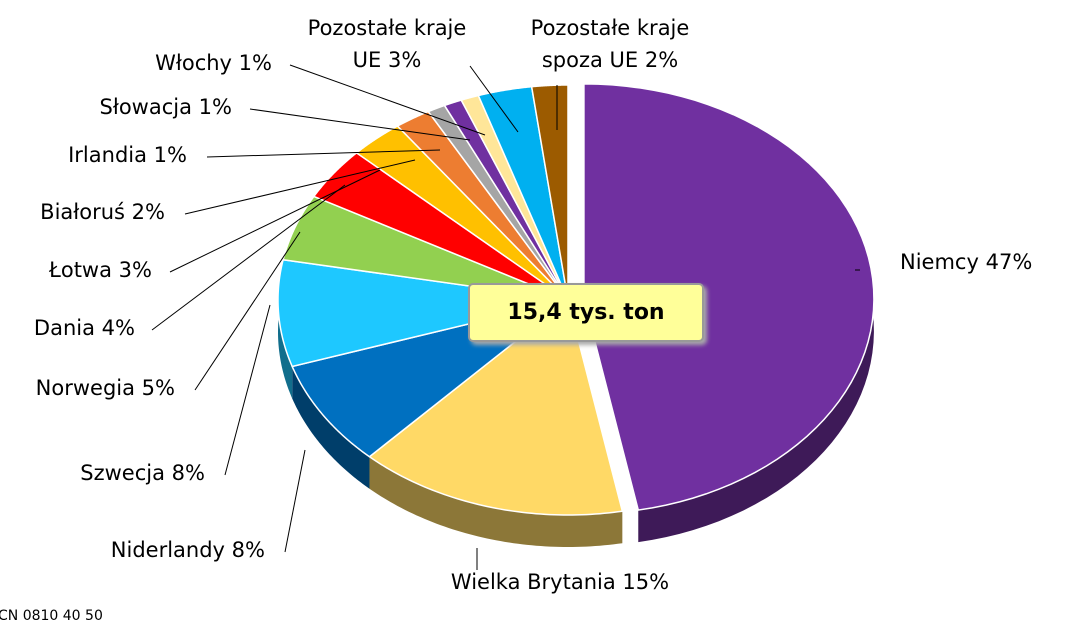 Image resolution: width=1068 pixels, height=622 pixels. I want to click on total-label: 15,4 tys. ton, so click(586, 312).